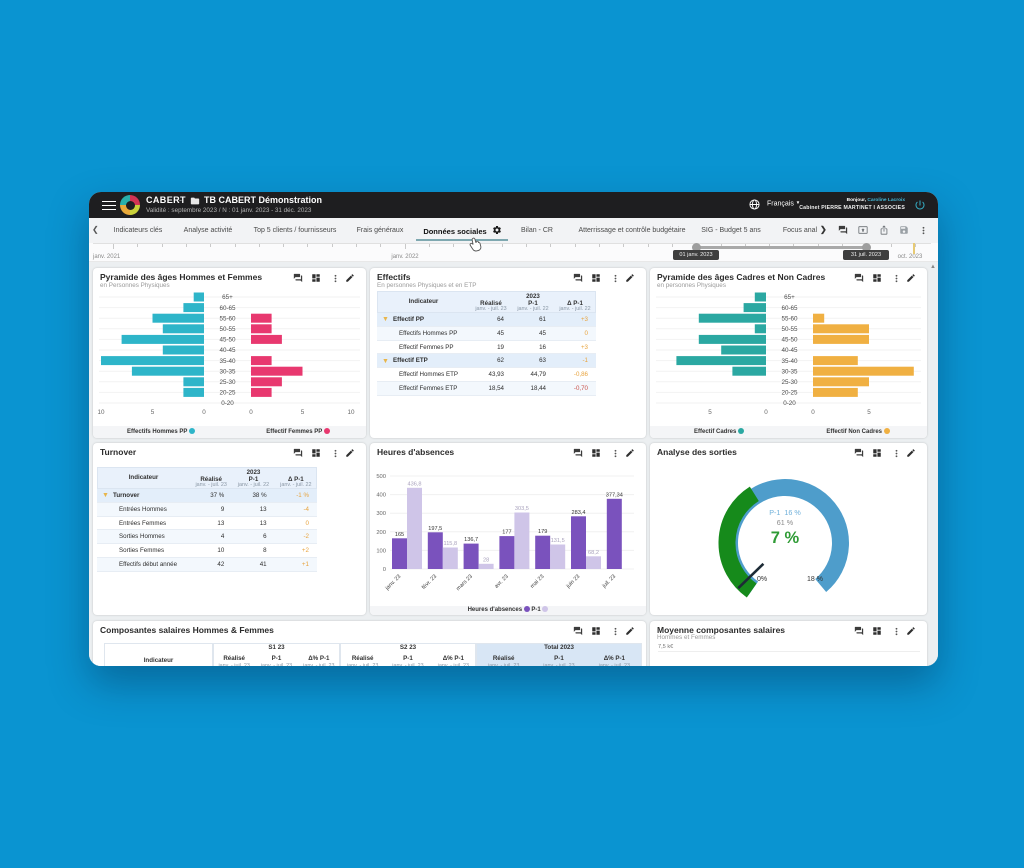  I want to click on svg-text: 61 %, so click(785, 522).